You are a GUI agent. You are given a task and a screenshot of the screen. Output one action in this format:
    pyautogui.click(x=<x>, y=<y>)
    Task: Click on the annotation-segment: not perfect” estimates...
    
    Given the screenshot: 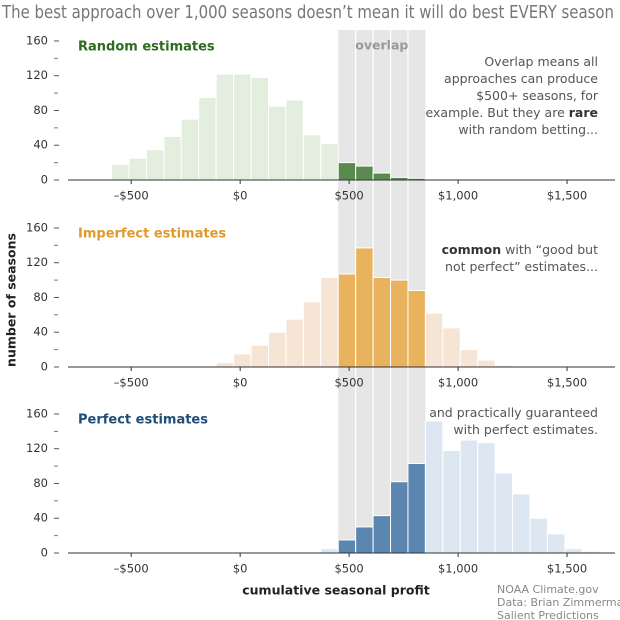 What is the action you would take?
    pyautogui.click(x=521, y=266)
    